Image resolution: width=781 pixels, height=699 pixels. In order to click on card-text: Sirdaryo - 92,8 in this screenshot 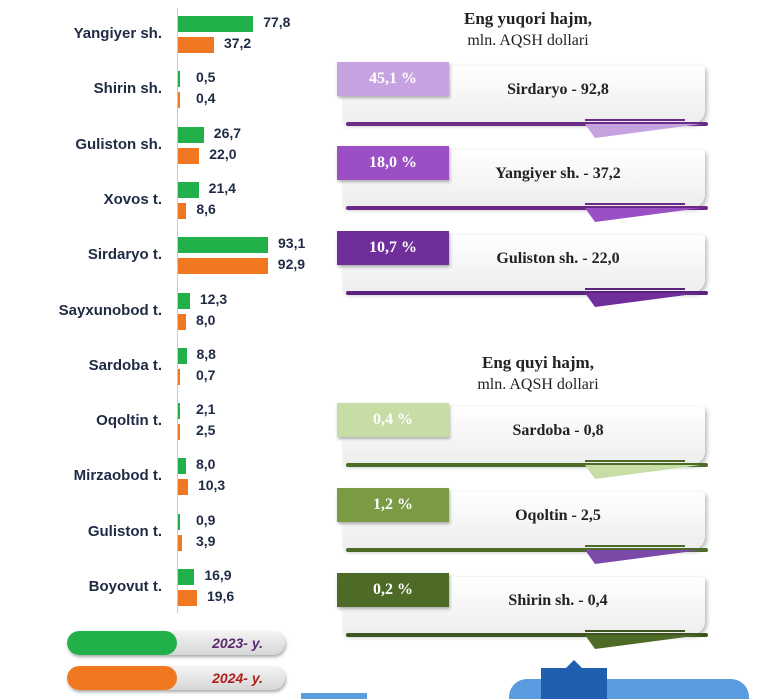, I will do `click(558, 89)`.